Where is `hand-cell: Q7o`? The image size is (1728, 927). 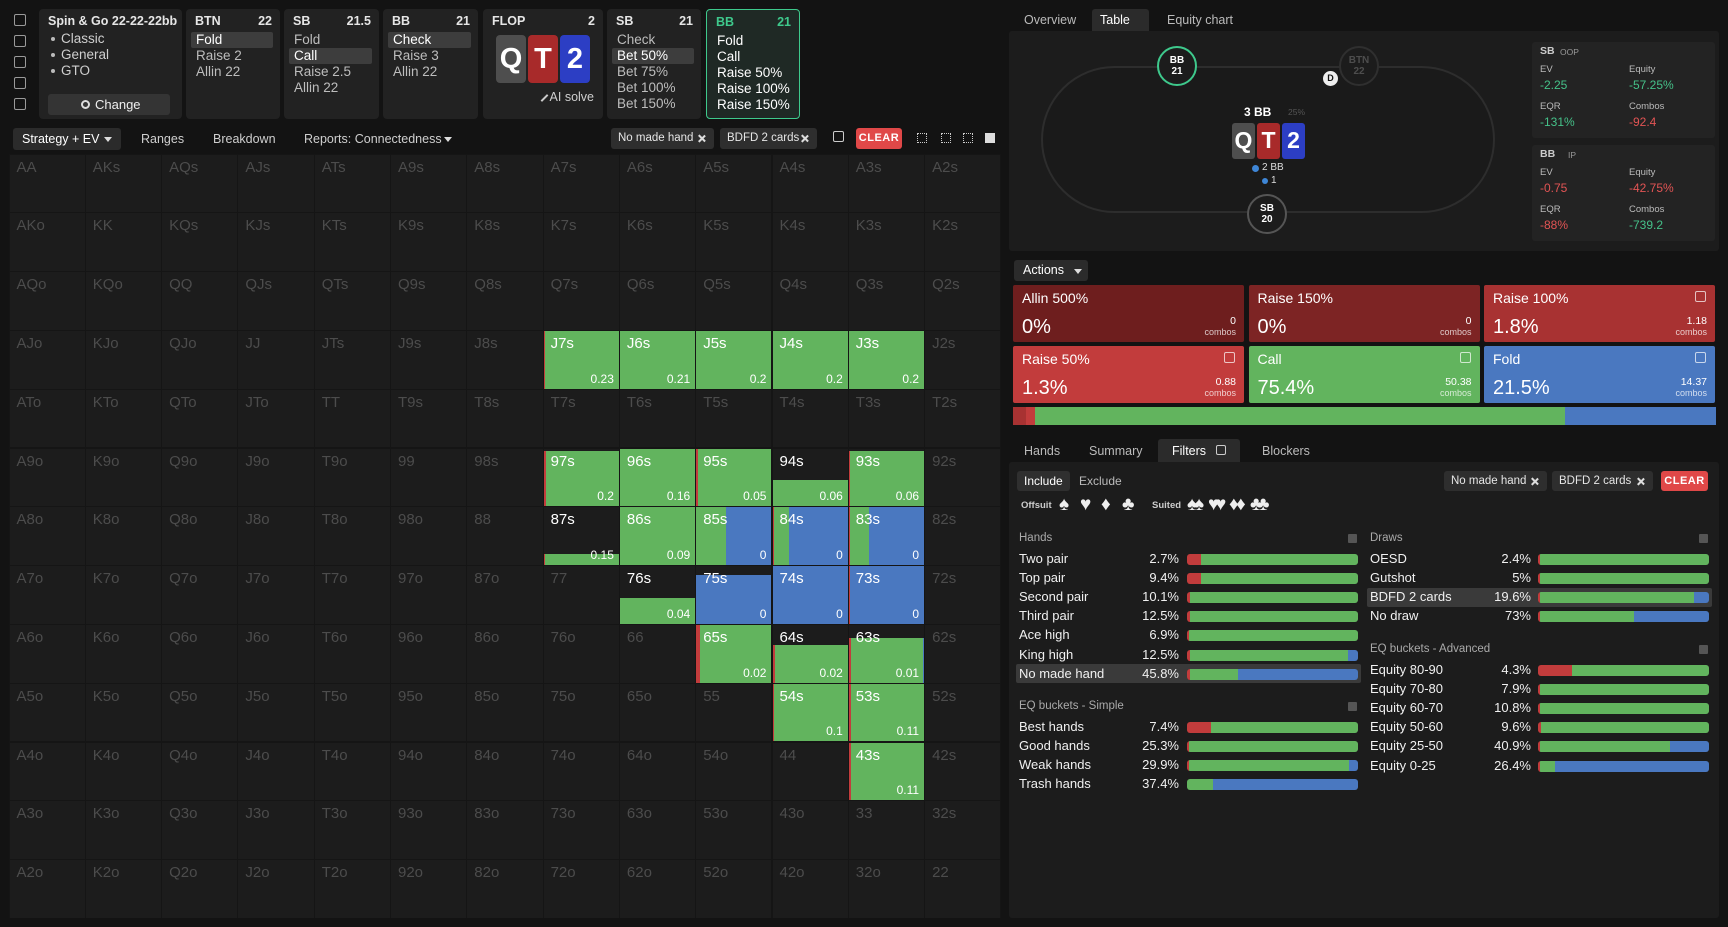
hand-cell: Q7o is located at coordinates (200, 595).